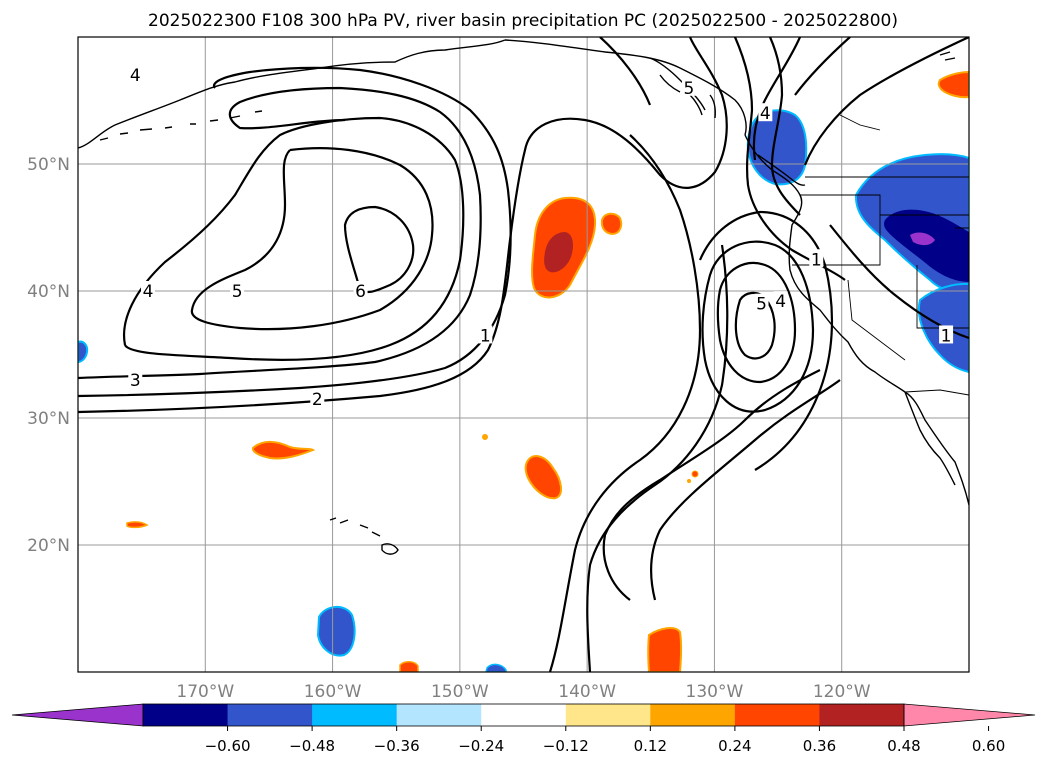  I want to click on colorbar-extend-low, so click(77, 715).